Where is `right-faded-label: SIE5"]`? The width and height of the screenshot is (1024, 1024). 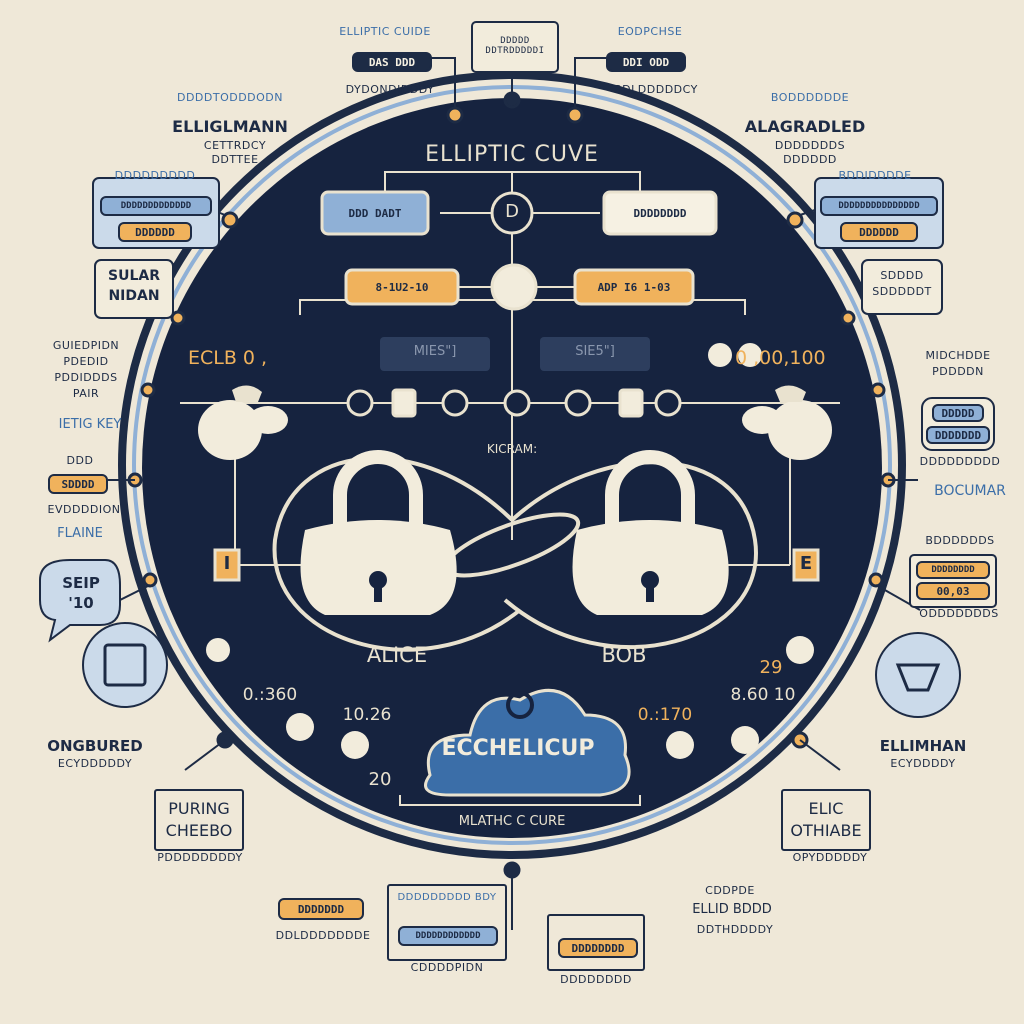 right-faded-label: SIE5"] is located at coordinates (595, 351).